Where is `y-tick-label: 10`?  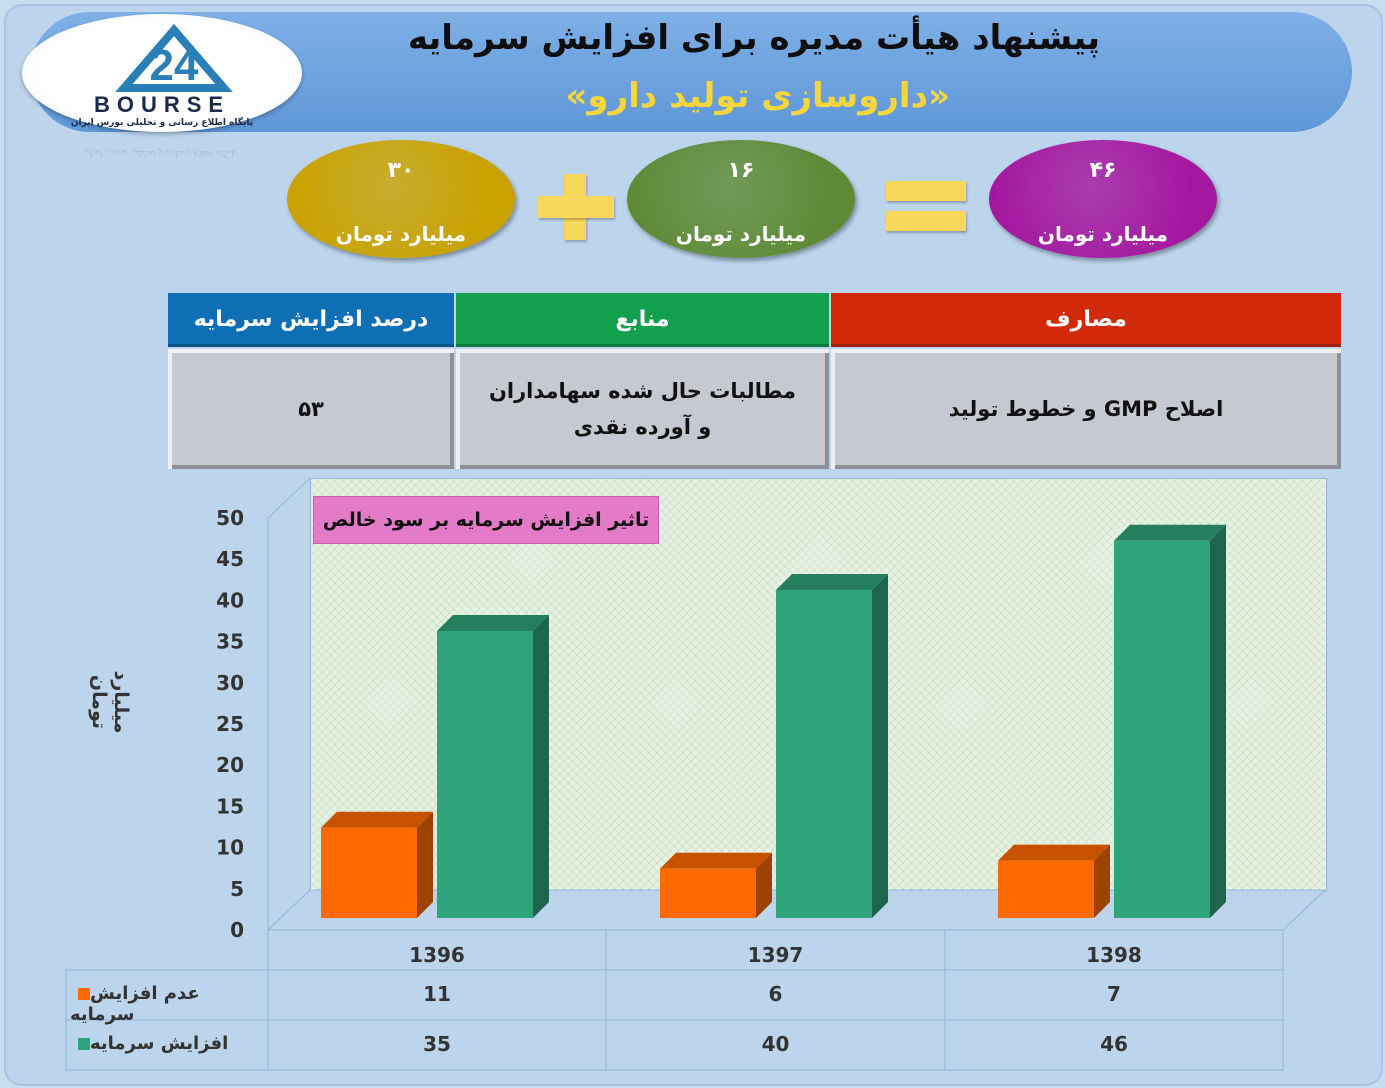 y-tick-label: 10 is located at coordinates (230, 848).